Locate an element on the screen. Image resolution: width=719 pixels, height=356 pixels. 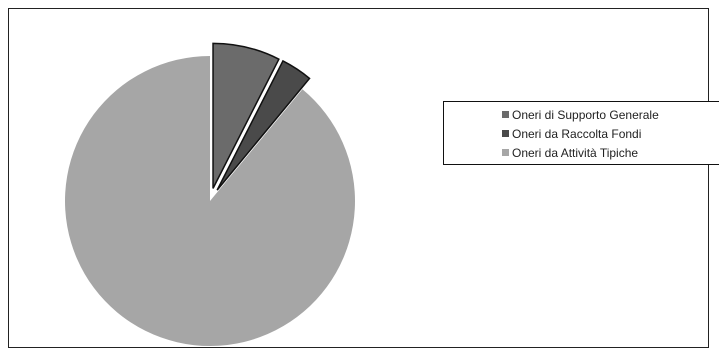
pie-slice-supporto is located at coordinates (246, 115).